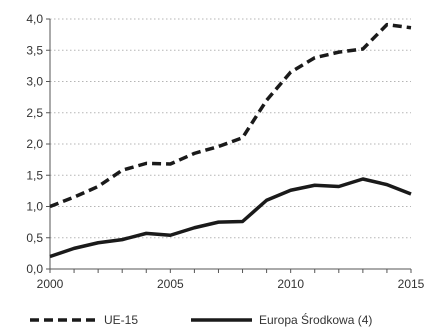 This screenshot has height=332, width=425. What do you see at coordinates (121, 320) in the screenshot?
I see `legend-label-0: UE-15` at bounding box center [121, 320].